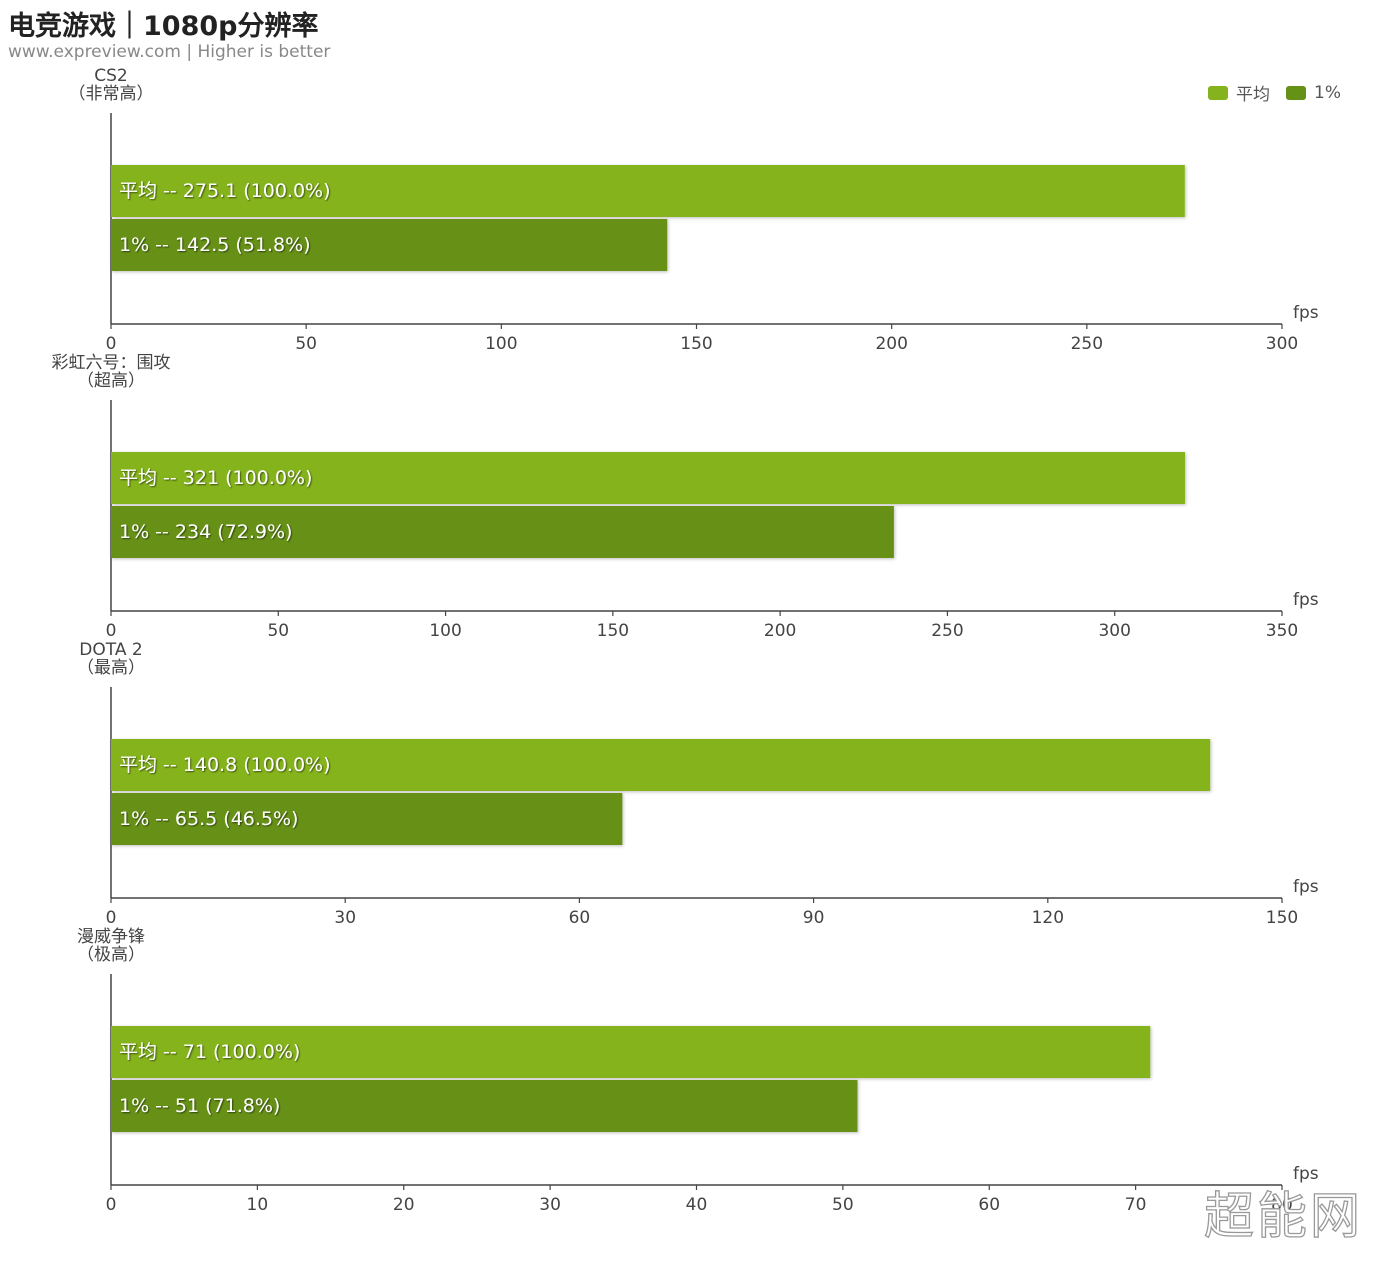 The height and width of the screenshot is (1278, 1393). What do you see at coordinates (697, 1205) in the screenshot?
I see `x-tick-label: 40` at bounding box center [697, 1205].